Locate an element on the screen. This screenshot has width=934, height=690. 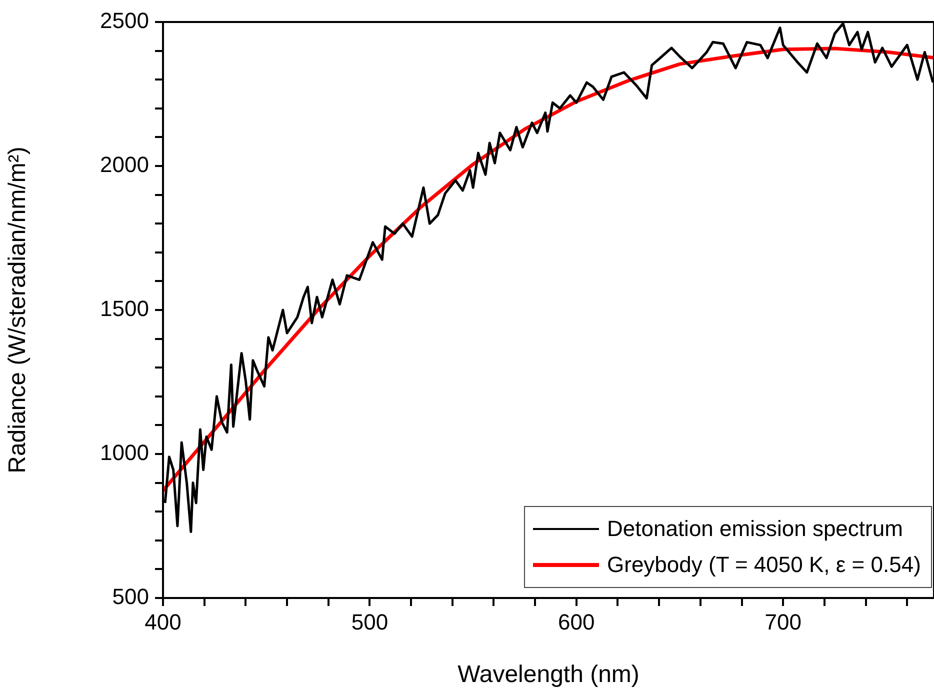
x-tick-label: 700 is located at coordinates (783, 621).